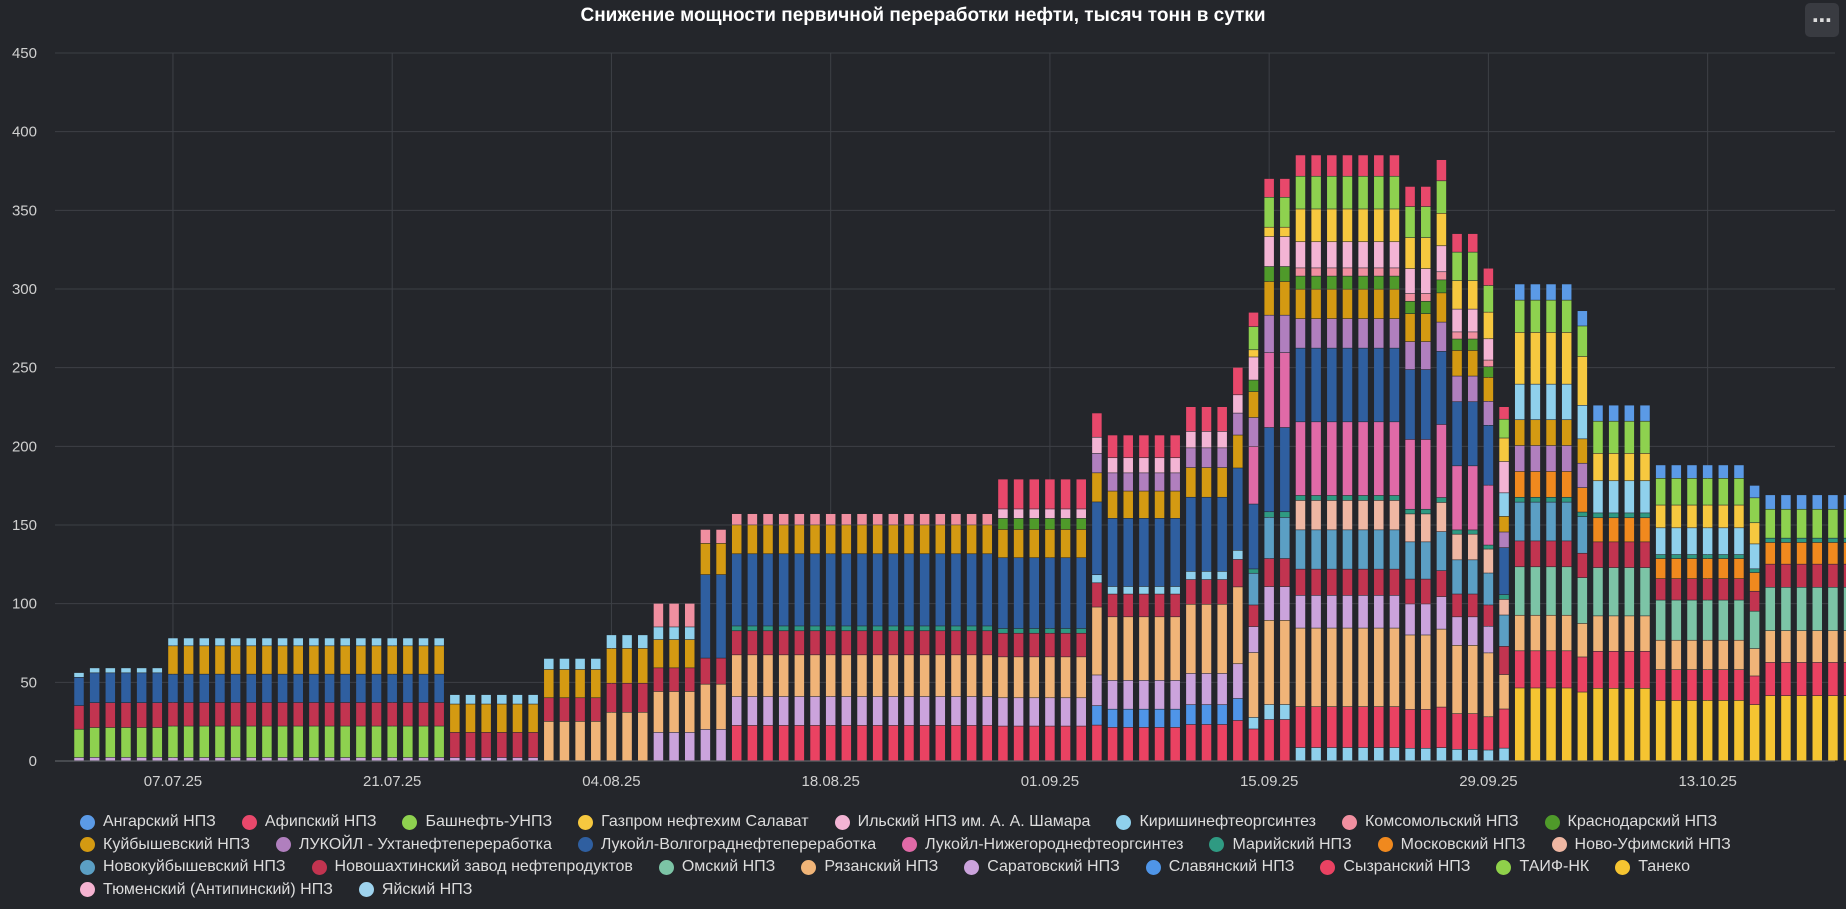  I want to click on legend-item: Башнефть-УНПЗ, so click(477, 822).